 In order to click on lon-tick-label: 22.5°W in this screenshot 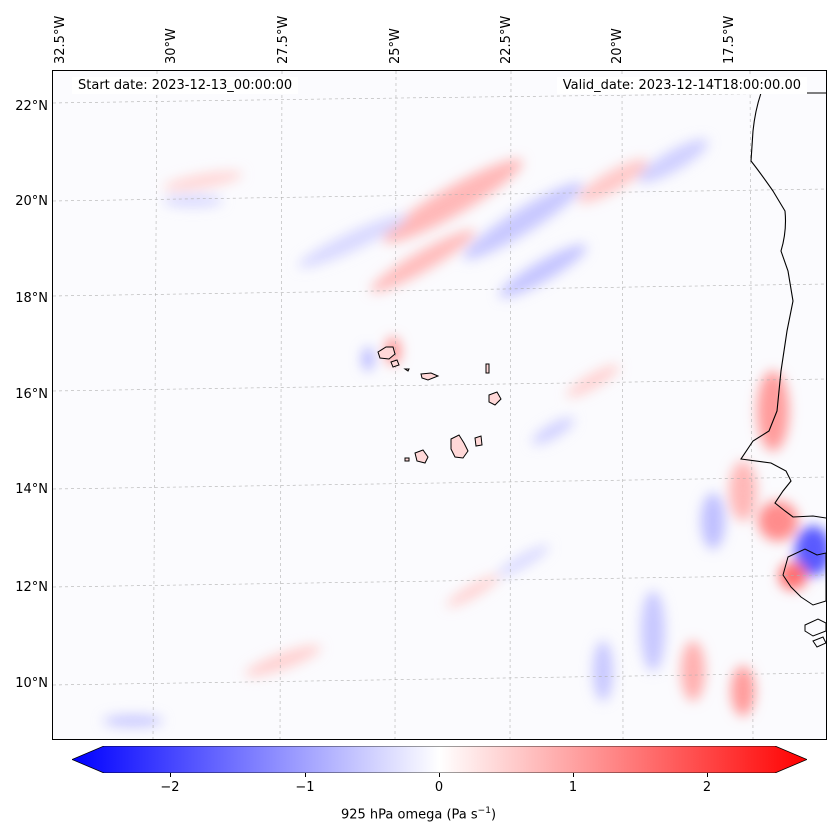, I will do `click(506, 39)`.